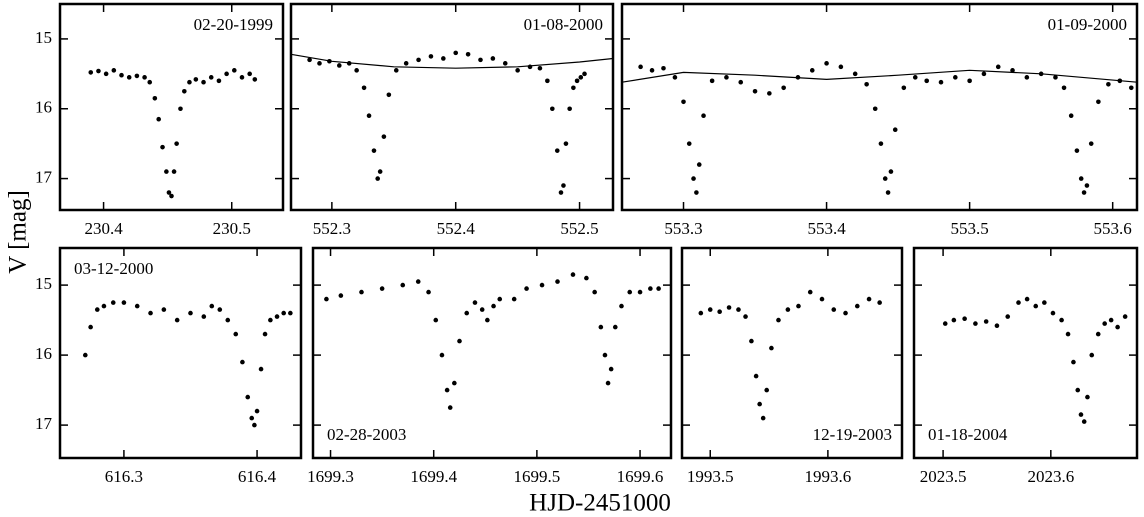  I want to click on x-tick-label: 1699.4, so click(433, 476).